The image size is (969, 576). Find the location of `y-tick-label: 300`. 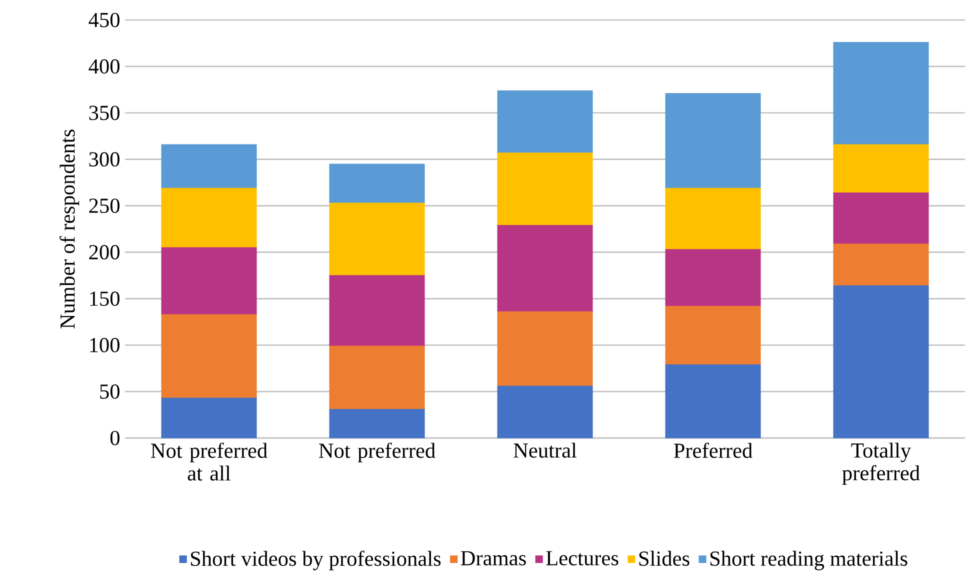

y-tick-label: 300 is located at coordinates (104, 159).